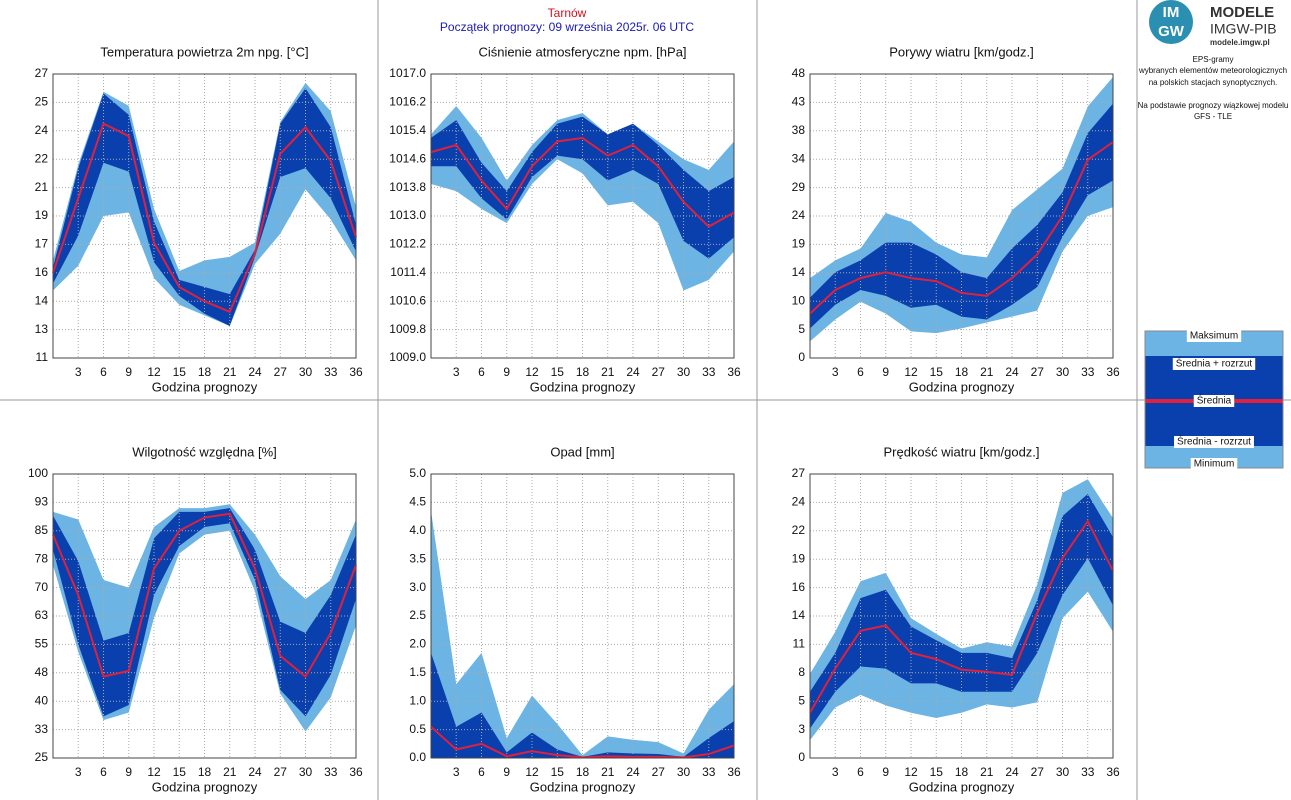  I want to click on y-tick-label: 21, so click(42, 187).